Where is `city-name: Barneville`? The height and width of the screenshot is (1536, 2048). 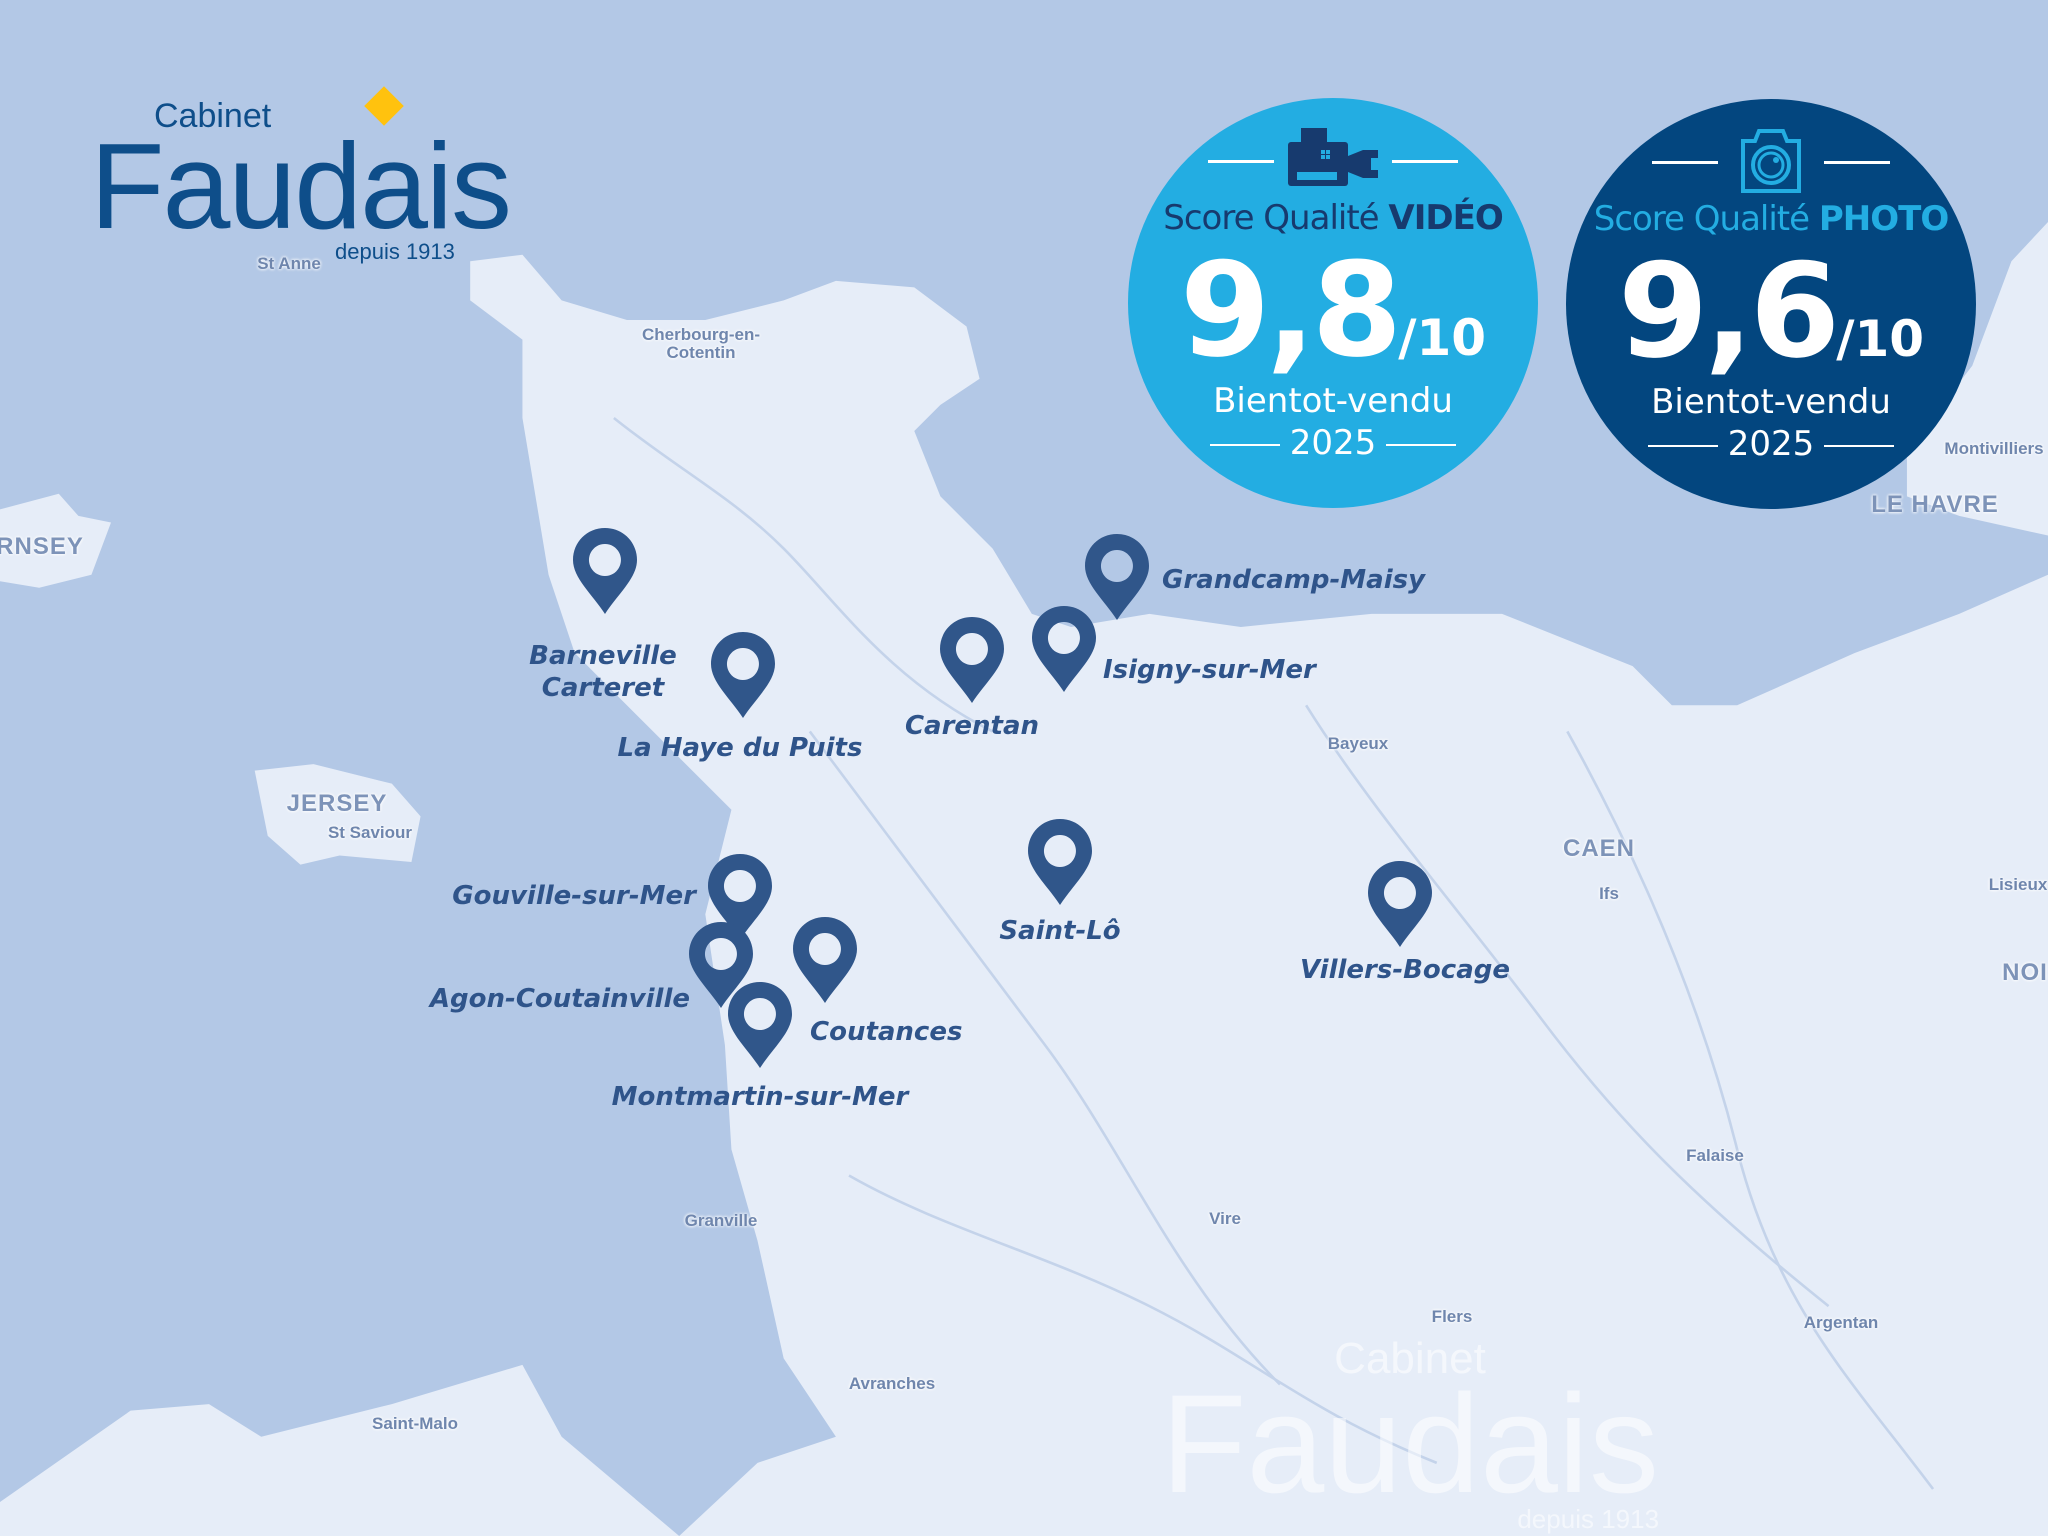
city-name: Barneville is located at coordinates (603, 656).